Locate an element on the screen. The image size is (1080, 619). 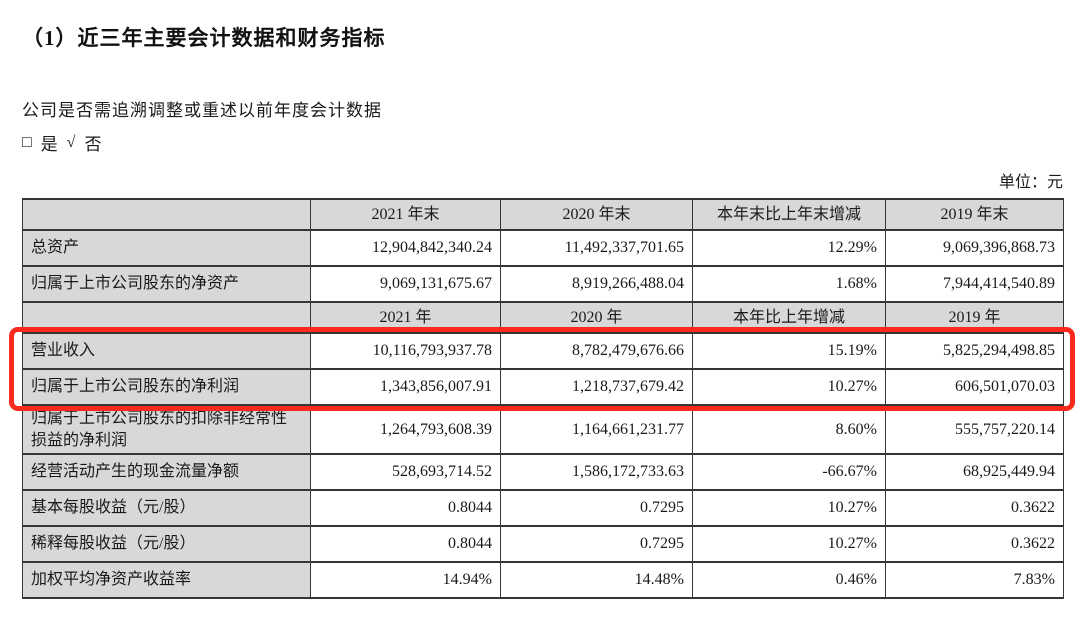
value-change: 12.29% is located at coordinates (789, 248).